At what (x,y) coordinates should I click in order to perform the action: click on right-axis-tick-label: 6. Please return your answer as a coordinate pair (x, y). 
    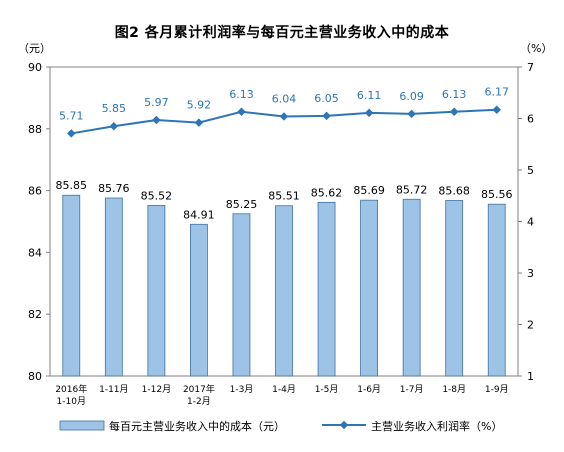
    Looking at the image, I should click on (530, 119).